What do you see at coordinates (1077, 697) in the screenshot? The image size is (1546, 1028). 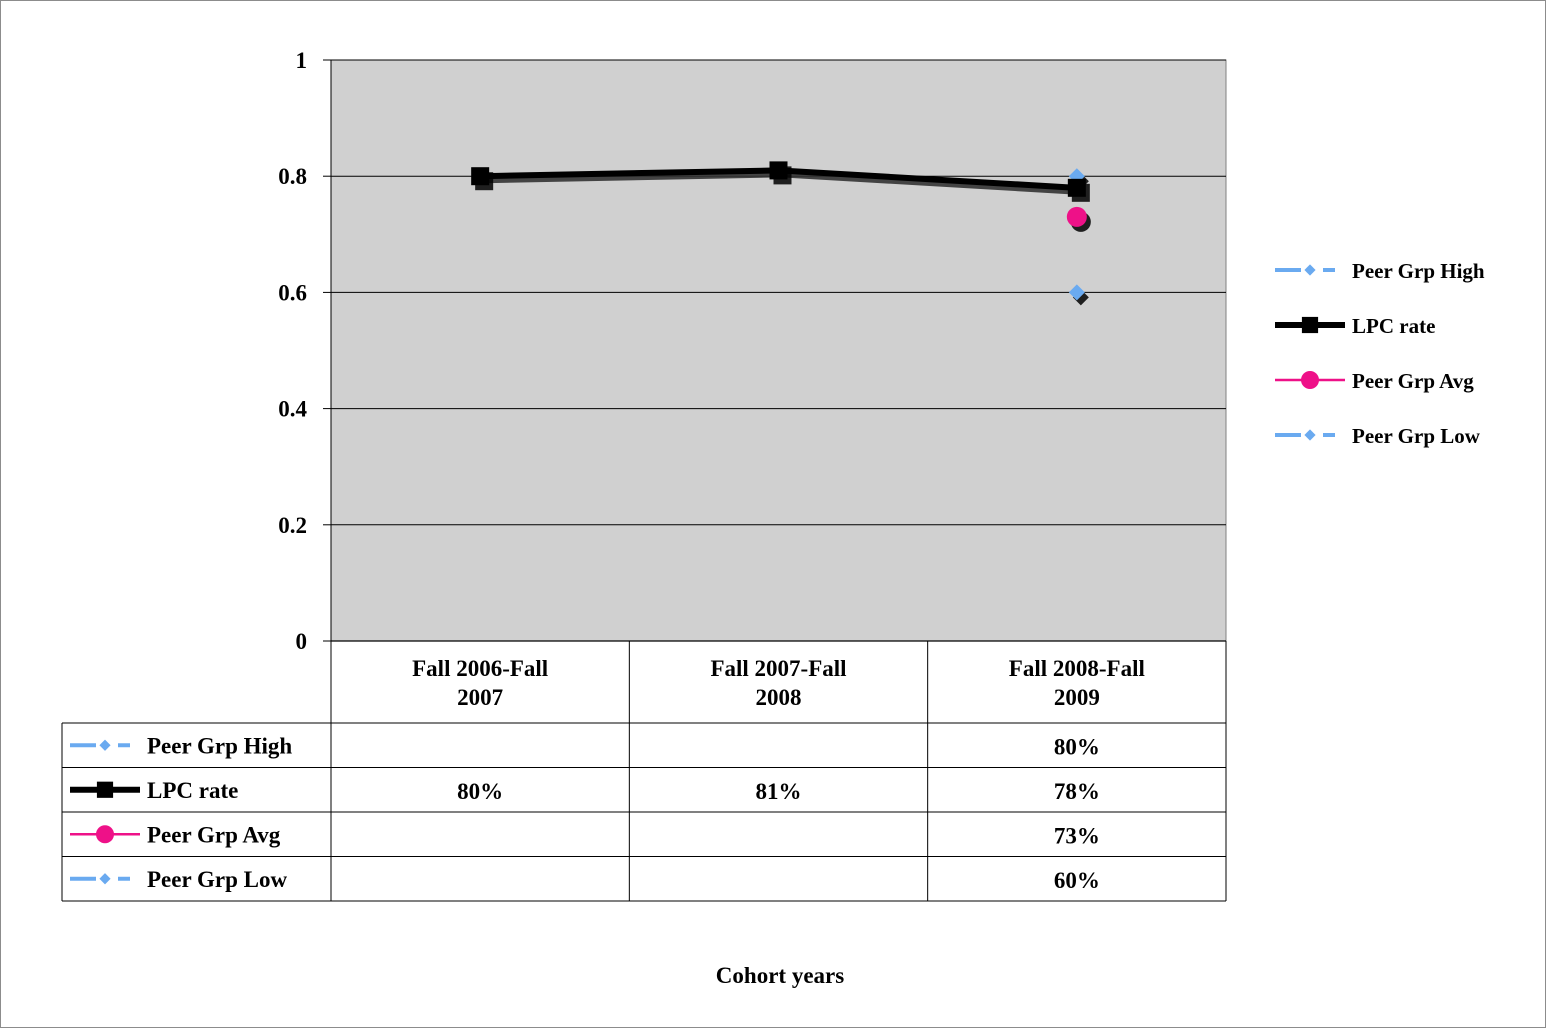 I see `x-tick-label: 2009` at bounding box center [1077, 697].